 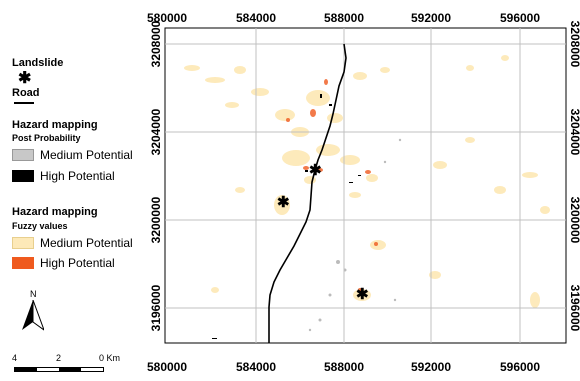 What do you see at coordinates (40, 226) in the screenshot?
I see `legend-hazard2-subtitle: Fuzzy values` at bounding box center [40, 226].